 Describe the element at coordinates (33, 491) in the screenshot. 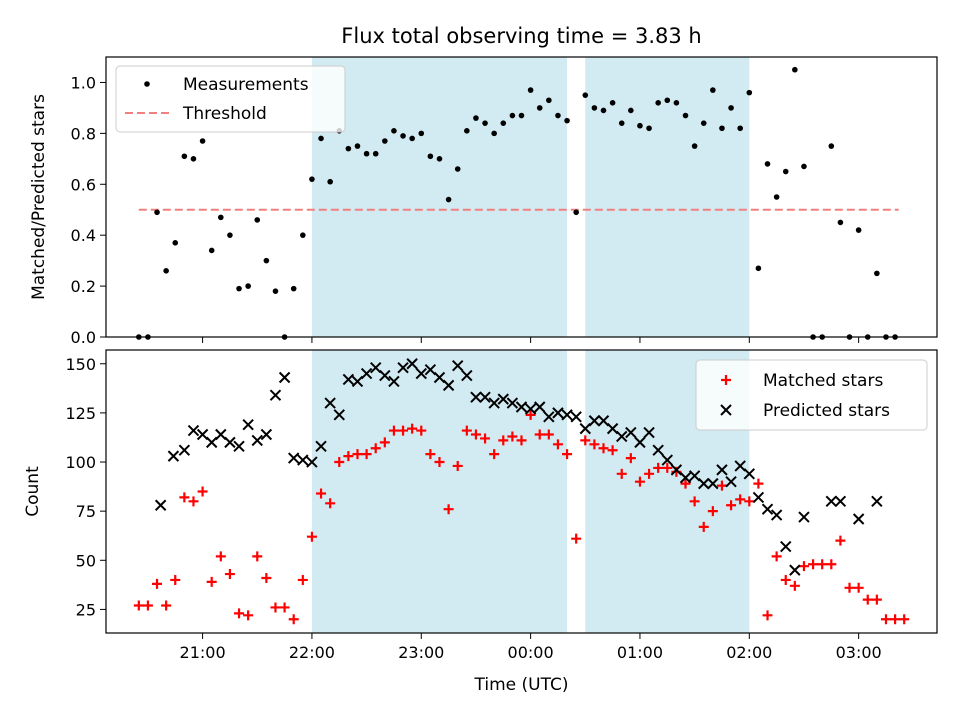

I see `bottom-y-axis-label: Count` at that location.